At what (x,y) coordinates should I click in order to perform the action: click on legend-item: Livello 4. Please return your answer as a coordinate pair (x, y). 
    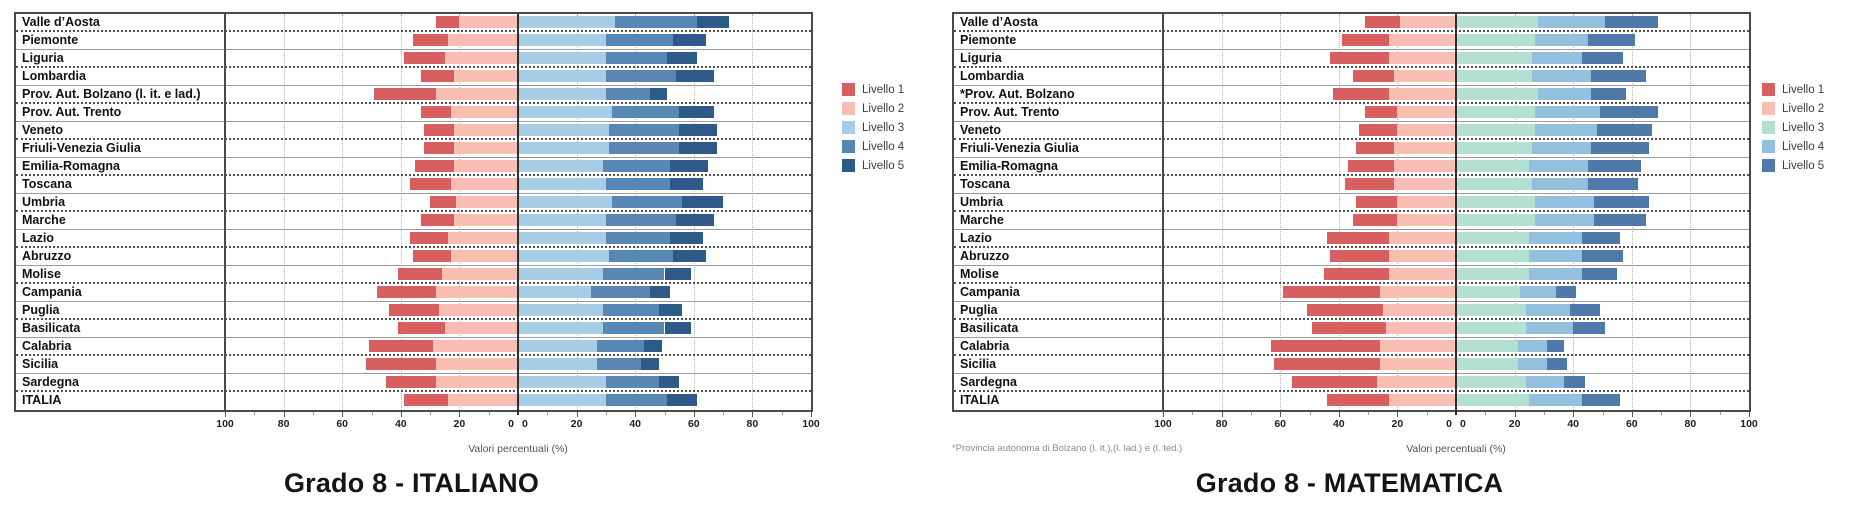
    Looking at the image, I should click on (1793, 146).